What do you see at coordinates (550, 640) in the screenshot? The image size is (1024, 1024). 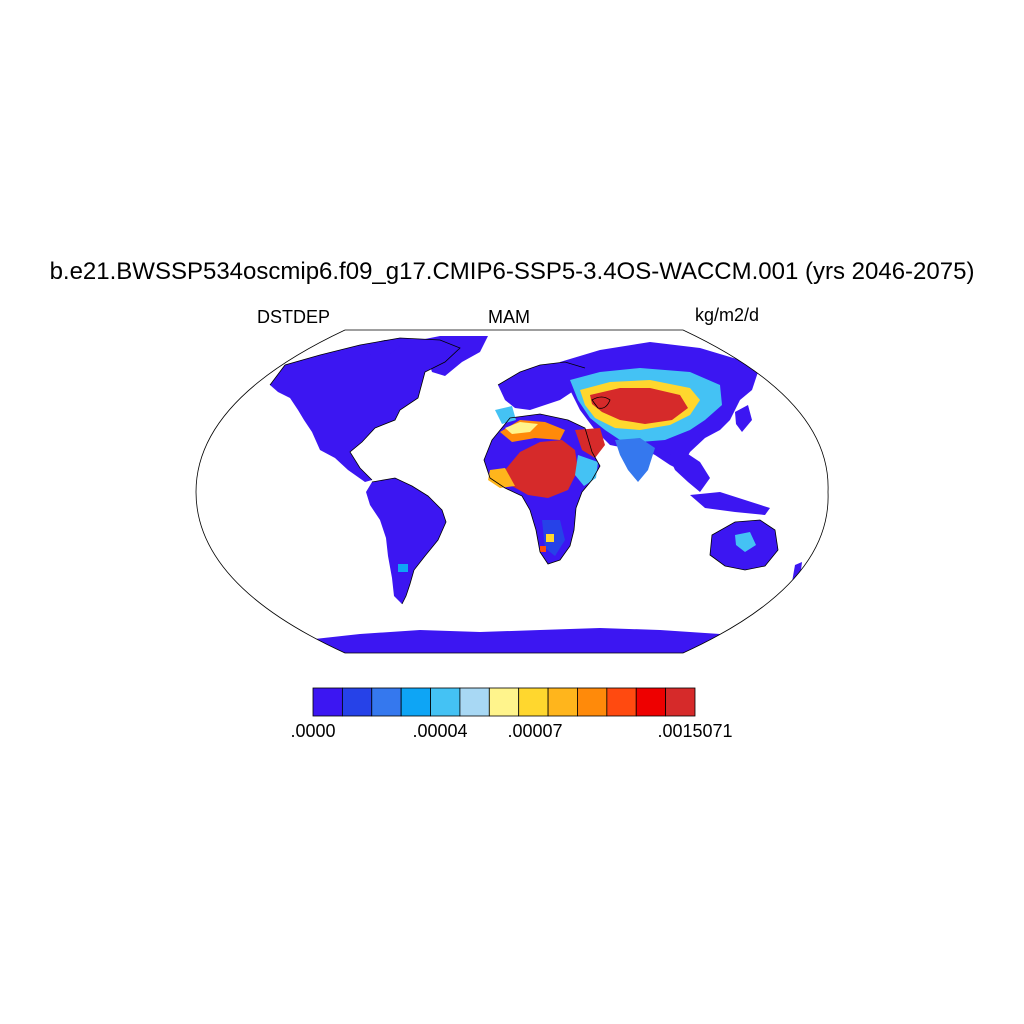 I see `antarctica` at bounding box center [550, 640].